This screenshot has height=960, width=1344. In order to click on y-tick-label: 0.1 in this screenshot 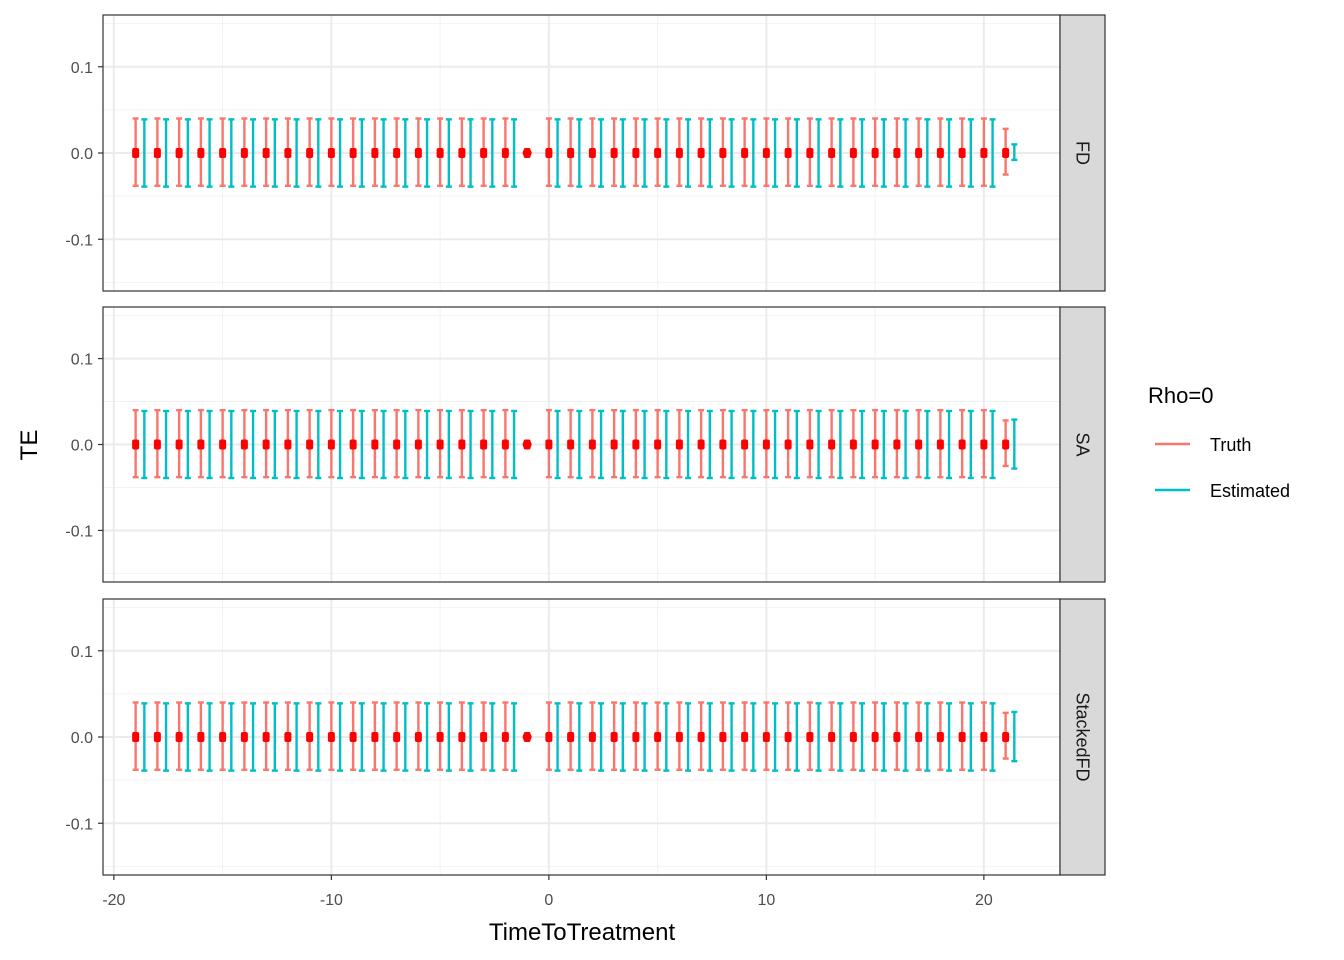, I will do `click(82, 360)`.